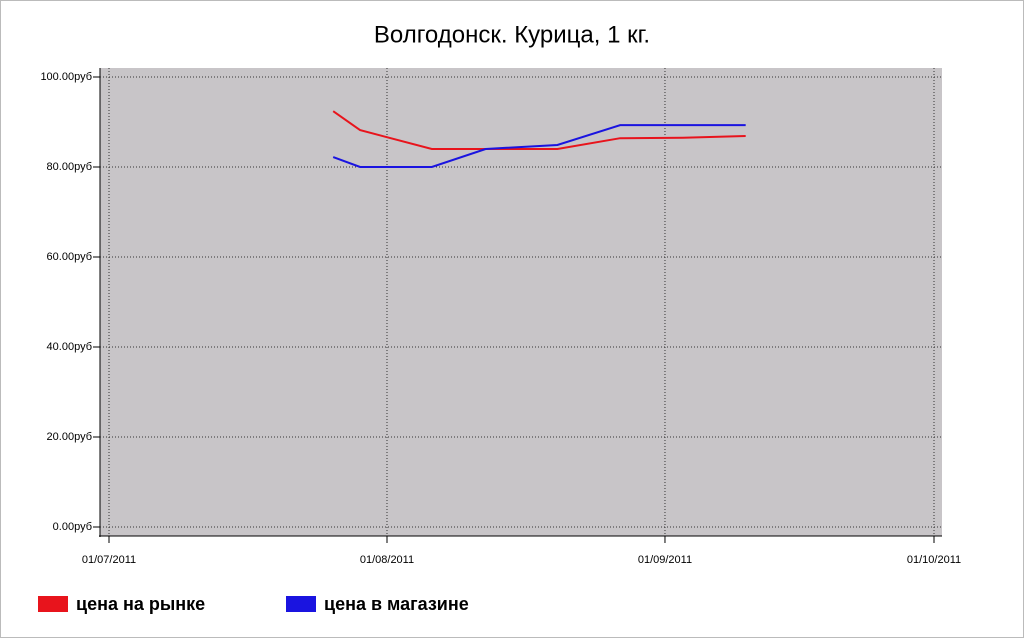 The height and width of the screenshot is (638, 1024). What do you see at coordinates (387, 560) in the screenshot?
I see `x-tick-label: 01/08/2011` at bounding box center [387, 560].